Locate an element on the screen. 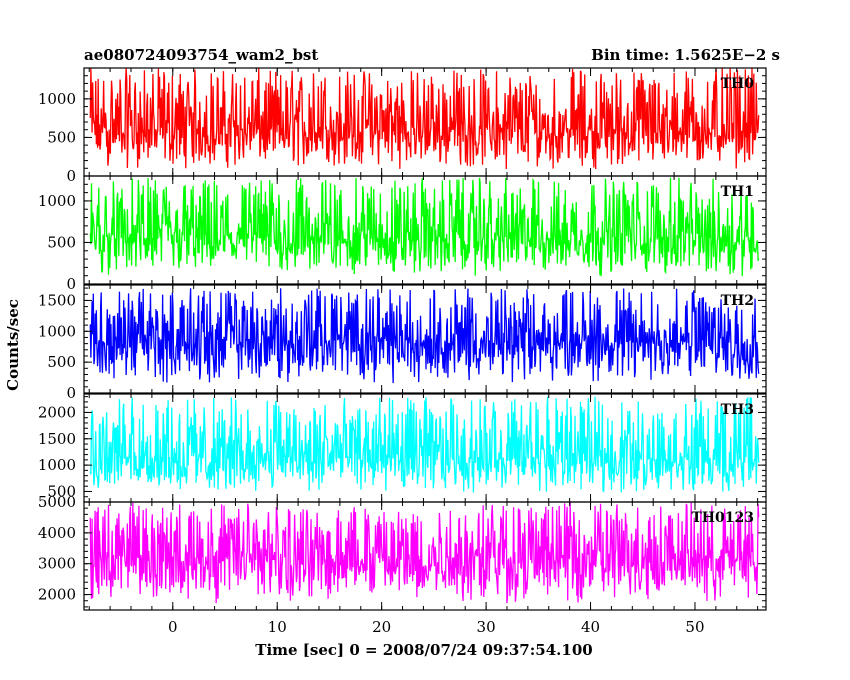 The height and width of the screenshot is (680, 850). bin-time-label: Bin time: 1.5625E−2 s is located at coordinates (685, 55).